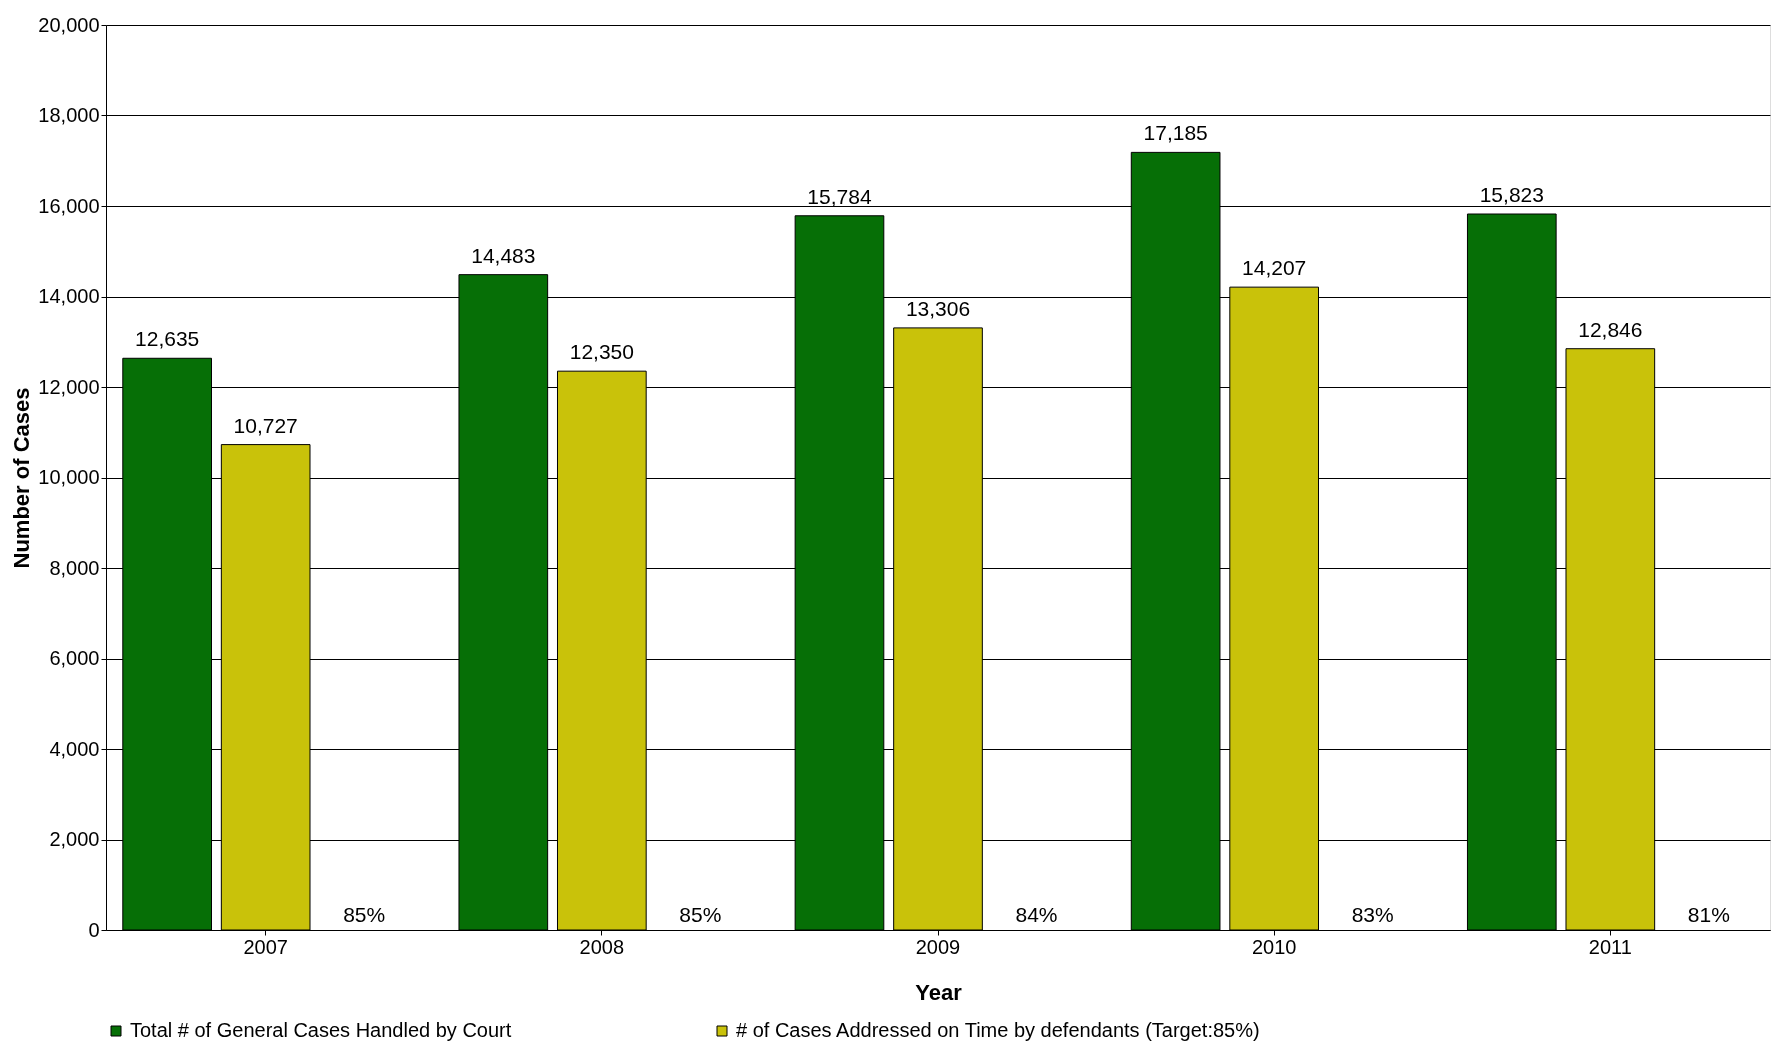  I want to click on y-tick-label: 6,000, so click(74, 658).